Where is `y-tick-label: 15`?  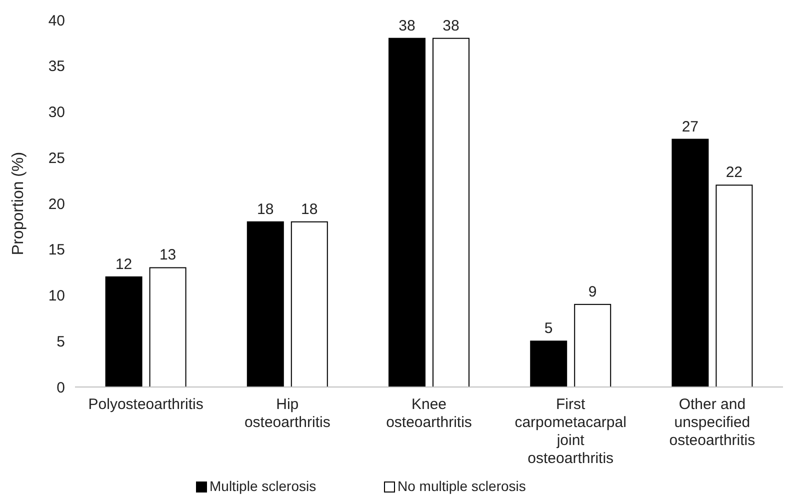
y-tick-label: 15 is located at coordinates (56, 250).